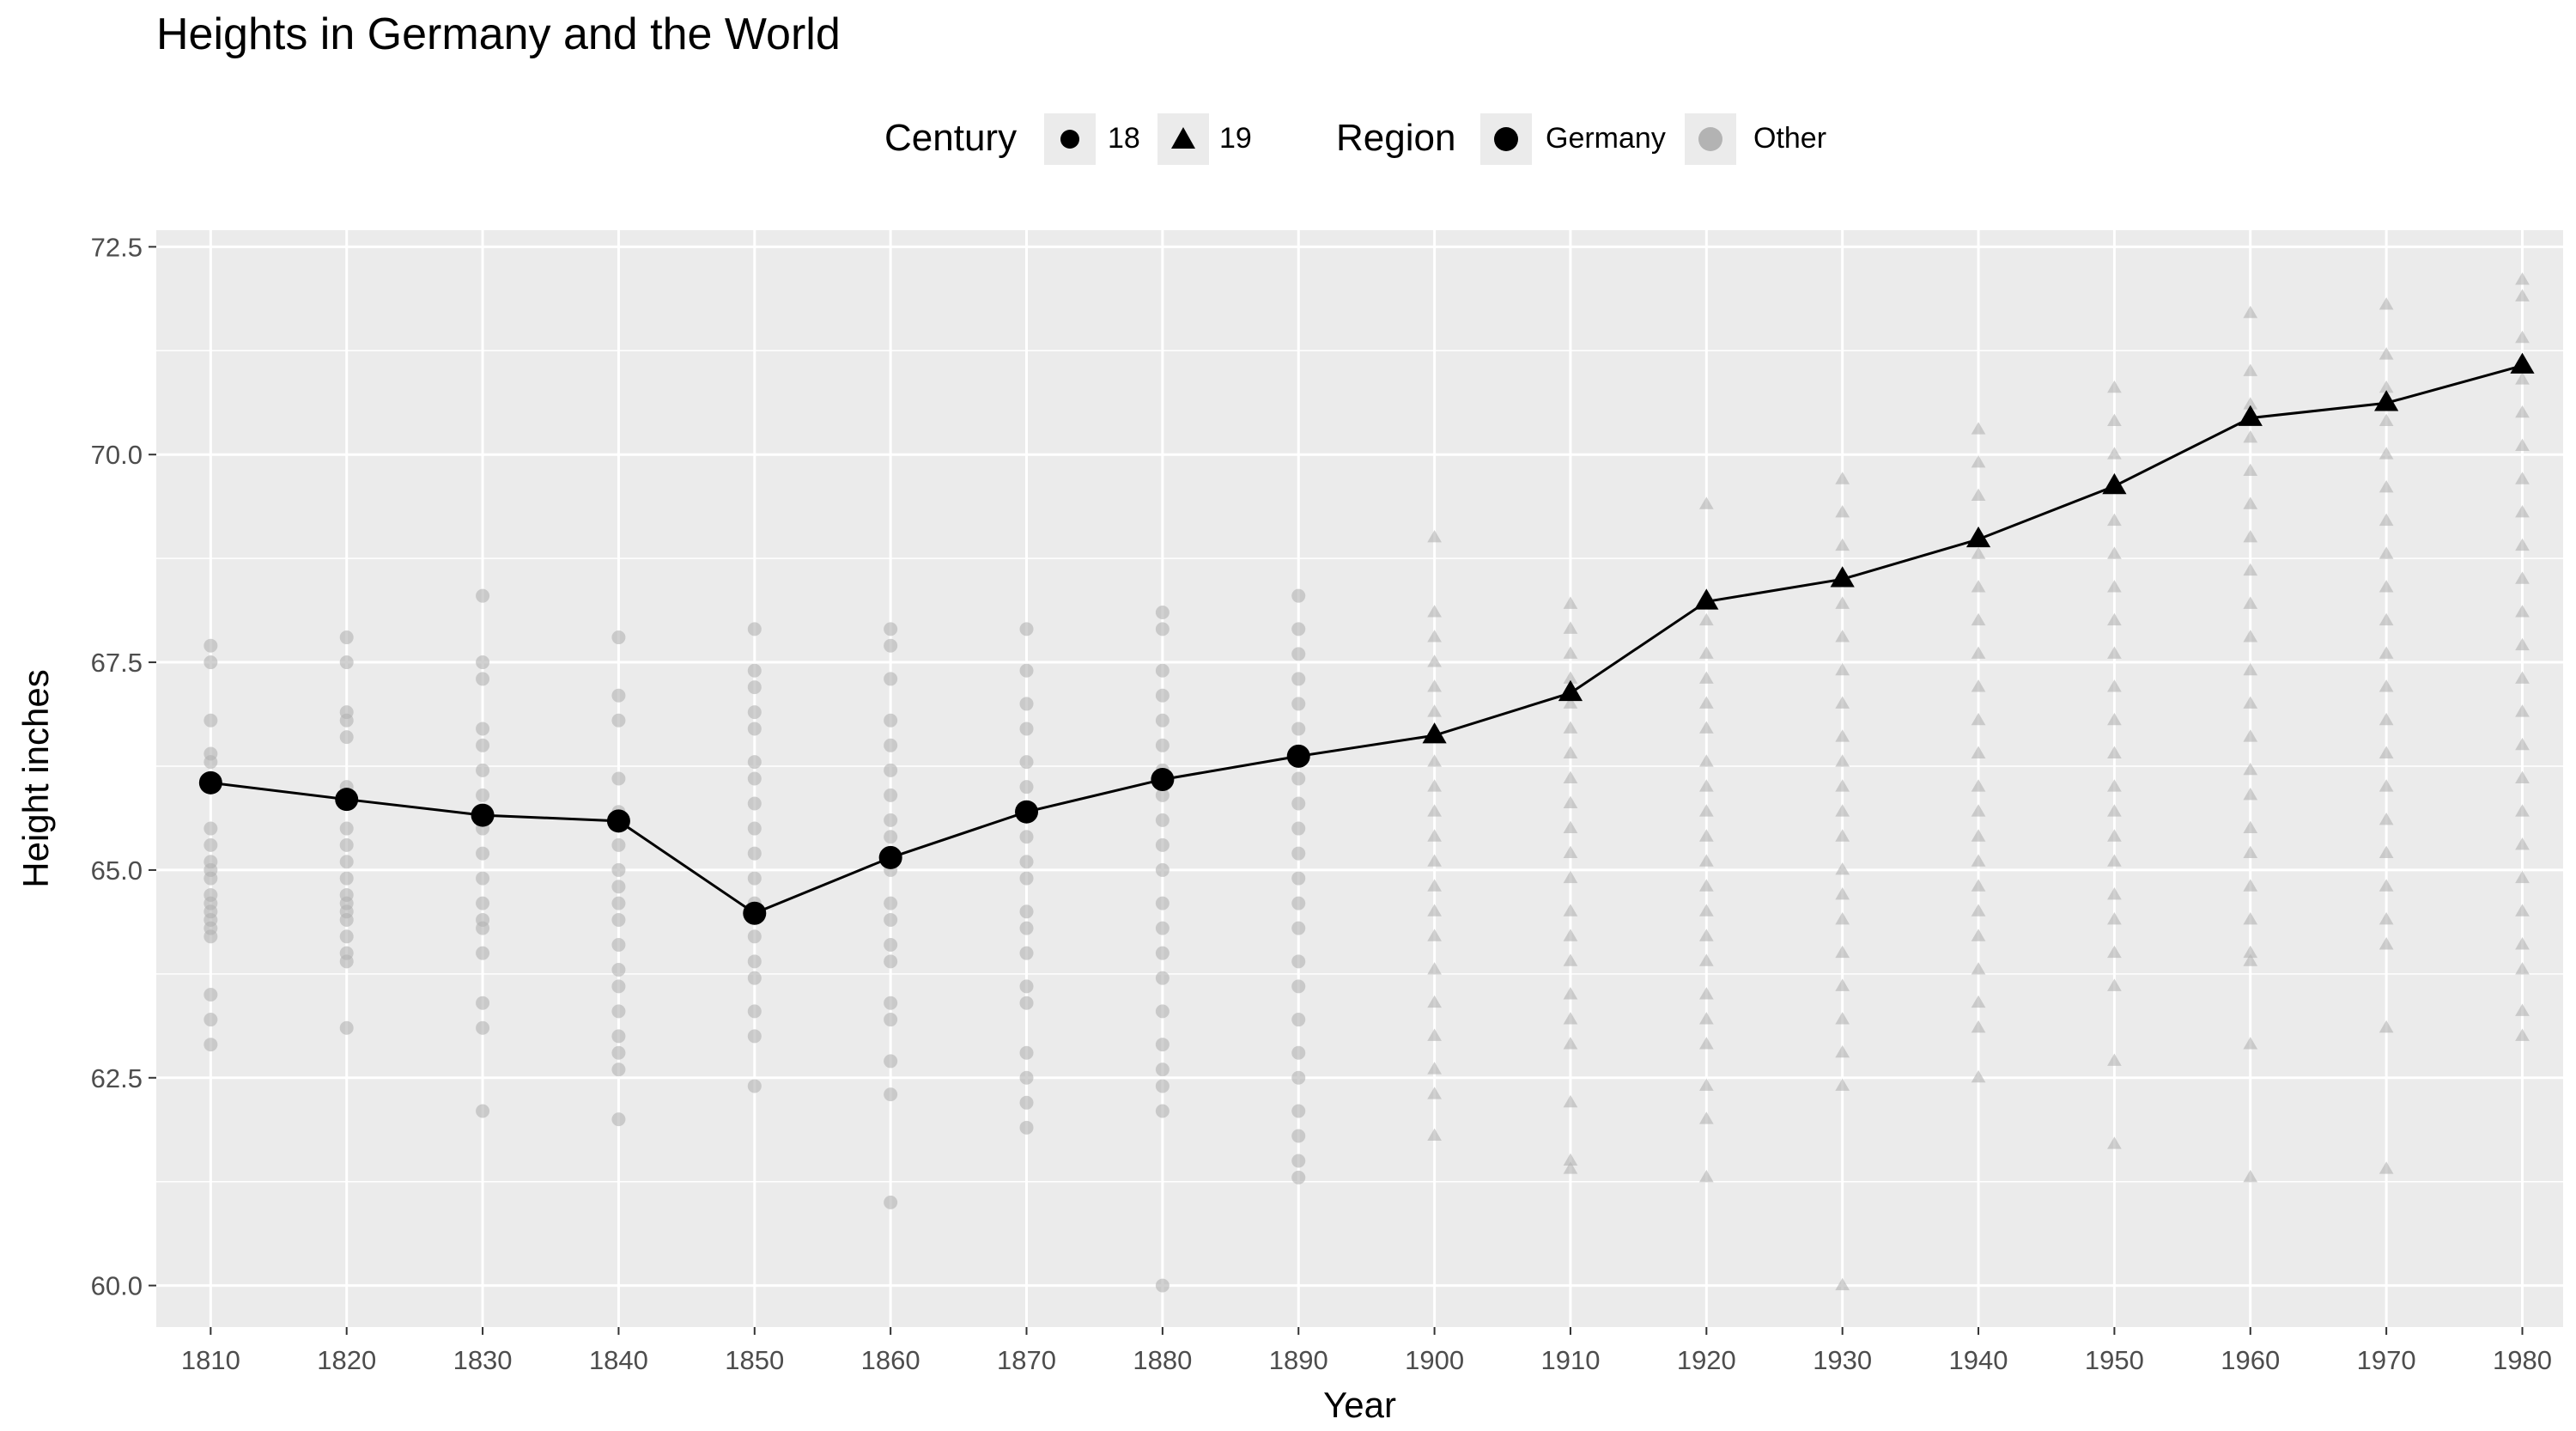 This screenshot has height=1431, width=2576. Describe the element at coordinates (951, 138) in the screenshot. I see `legend-century-title: Century` at that location.